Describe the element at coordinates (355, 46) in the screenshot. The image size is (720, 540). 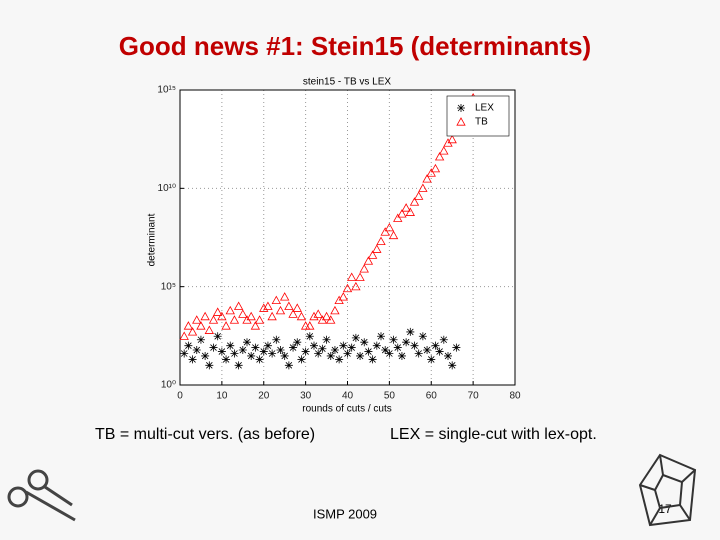
I see `slide-title: Good news #1: Stein15 (determinants)` at that location.